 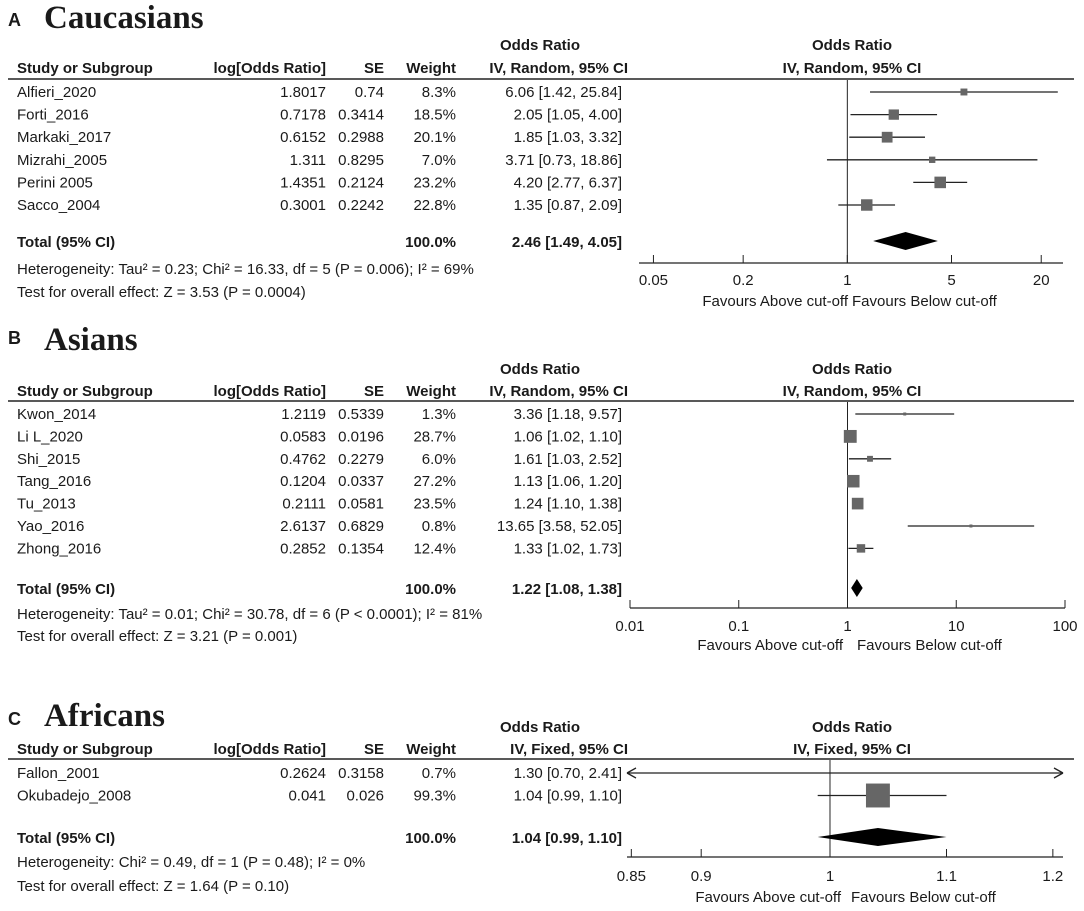 I want to click on study-se: 0.2124, so click(x=361, y=182).